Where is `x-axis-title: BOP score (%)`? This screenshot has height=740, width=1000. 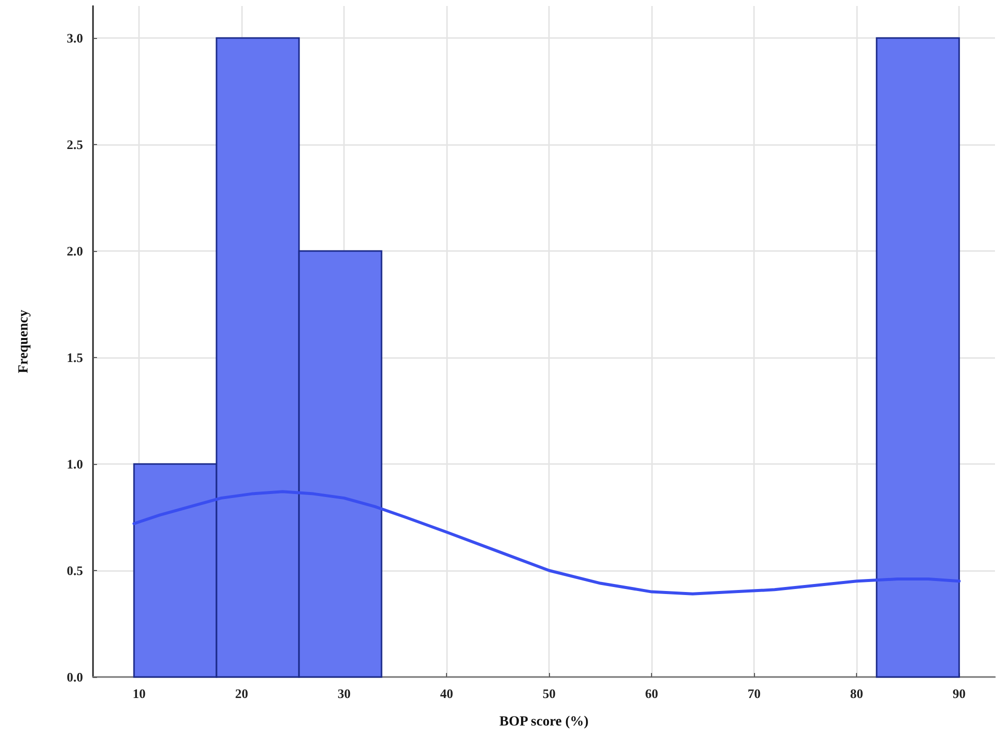
x-axis-title: BOP score (%) is located at coordinates (544, 722).